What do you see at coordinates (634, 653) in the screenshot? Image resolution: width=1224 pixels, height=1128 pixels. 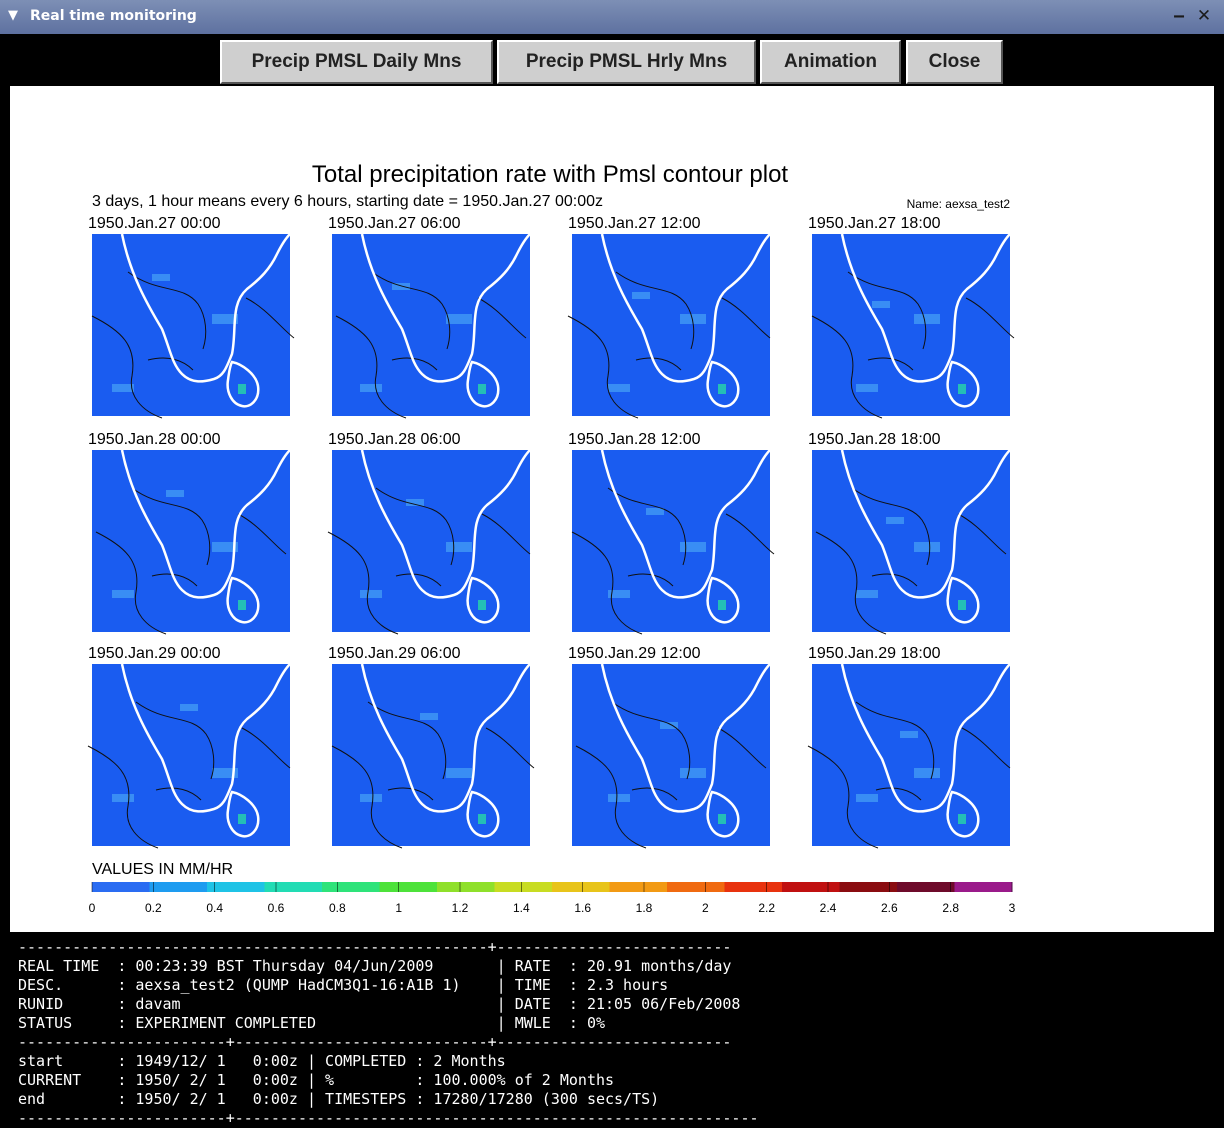 I see `panel-timestamp: 1950.Jan.29 12:00` at bounding box center [634, 653].